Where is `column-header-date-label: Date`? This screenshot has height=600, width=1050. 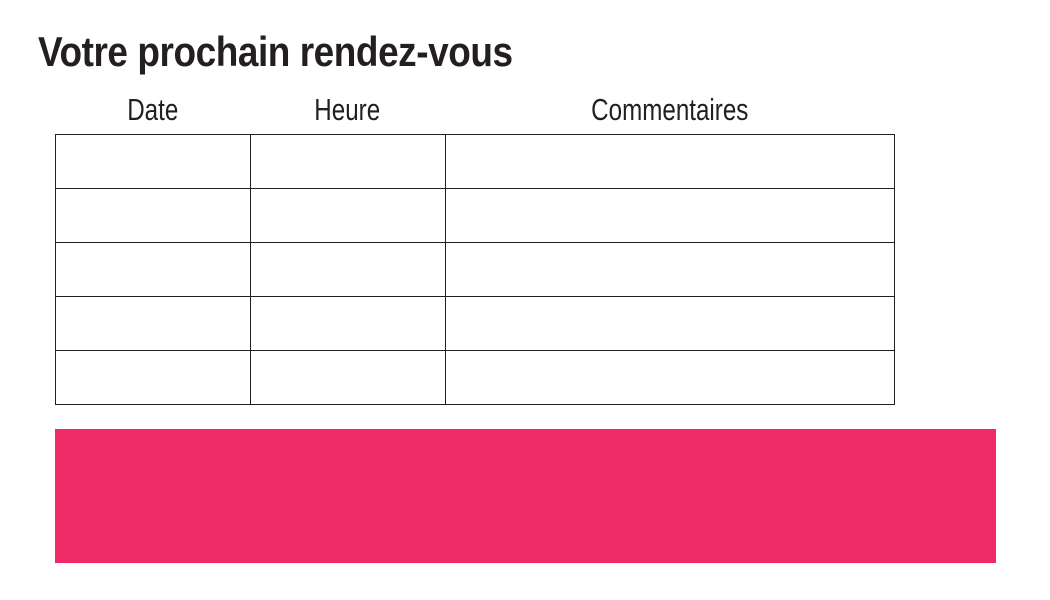
column-header-date-label: Date is located at coordinates (152, 109).